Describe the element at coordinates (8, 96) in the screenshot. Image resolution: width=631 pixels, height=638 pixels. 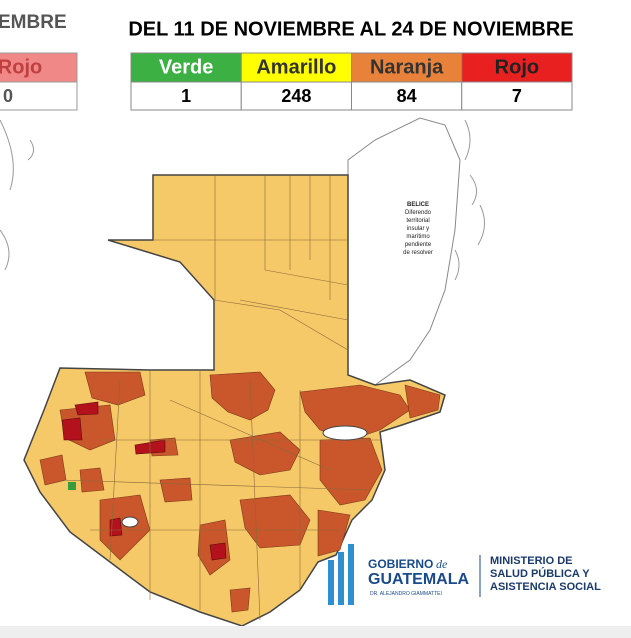
I see `left-value: 0` at that location.